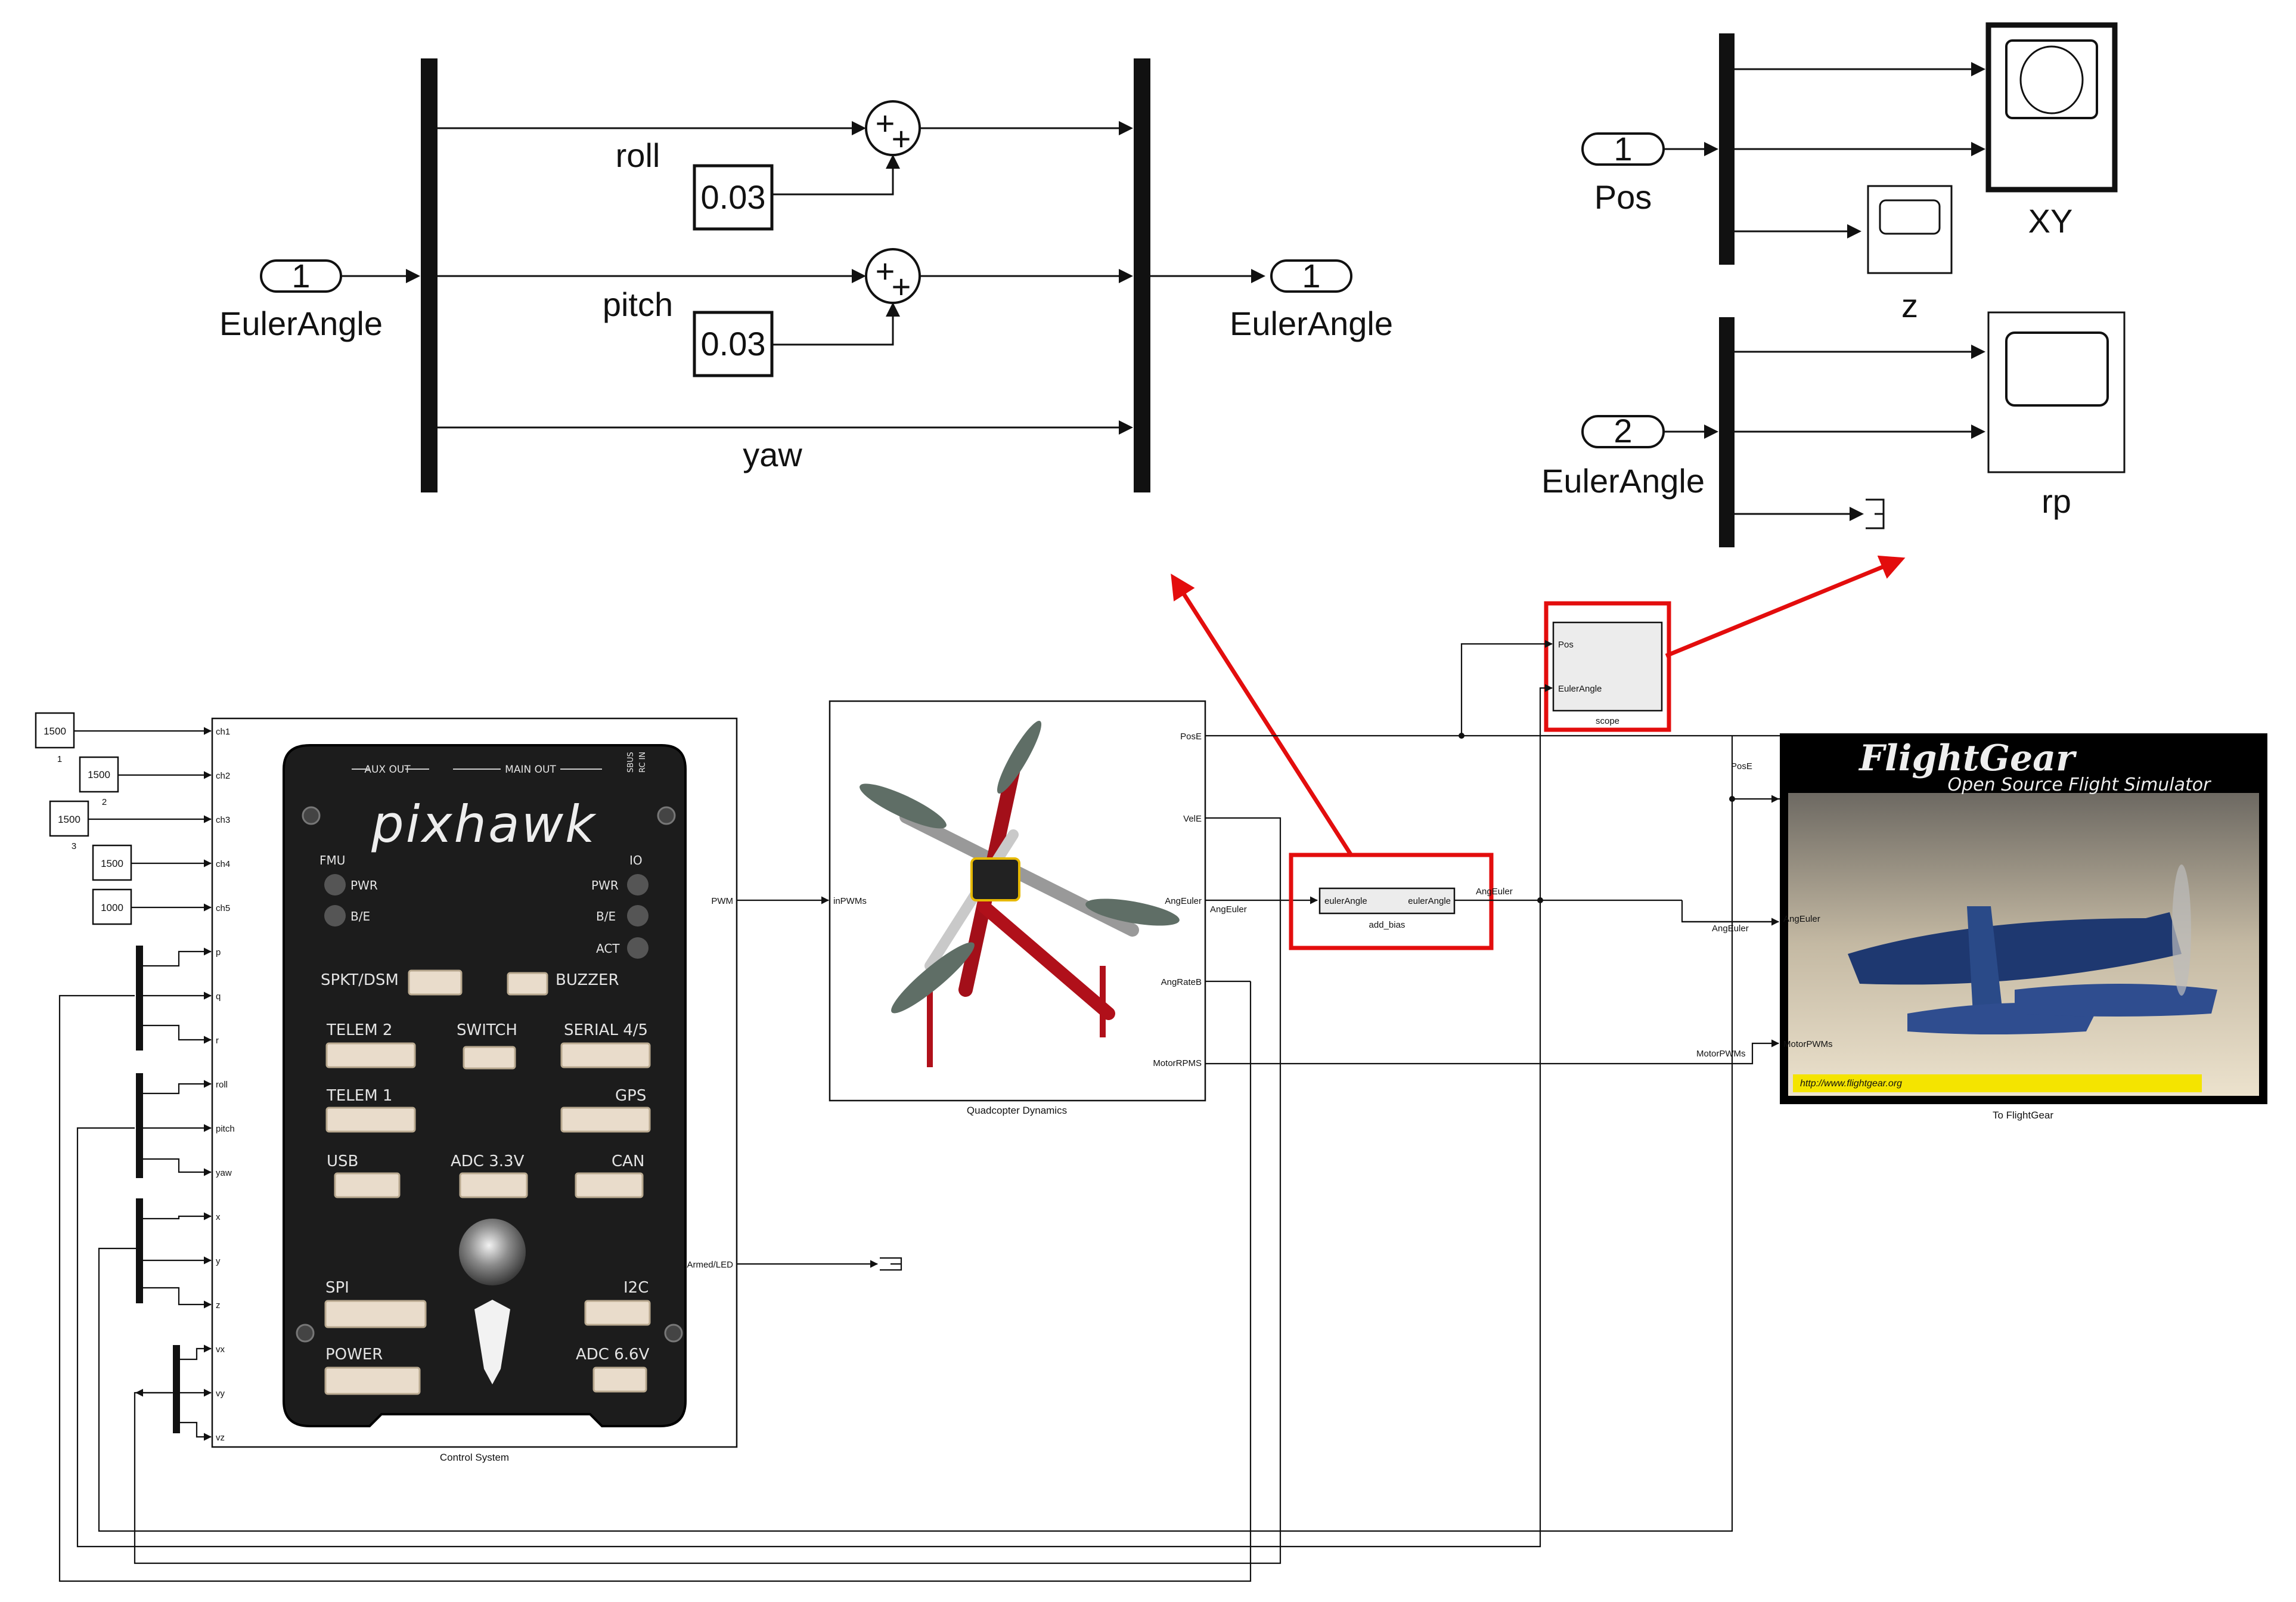 Image resolution: width=2296 pixels, height=1602 pixels. What do you see at coordinates (631, 1096) in the screenshot?
I see `svg-text: GPS` at bounding box center [631, 1096].